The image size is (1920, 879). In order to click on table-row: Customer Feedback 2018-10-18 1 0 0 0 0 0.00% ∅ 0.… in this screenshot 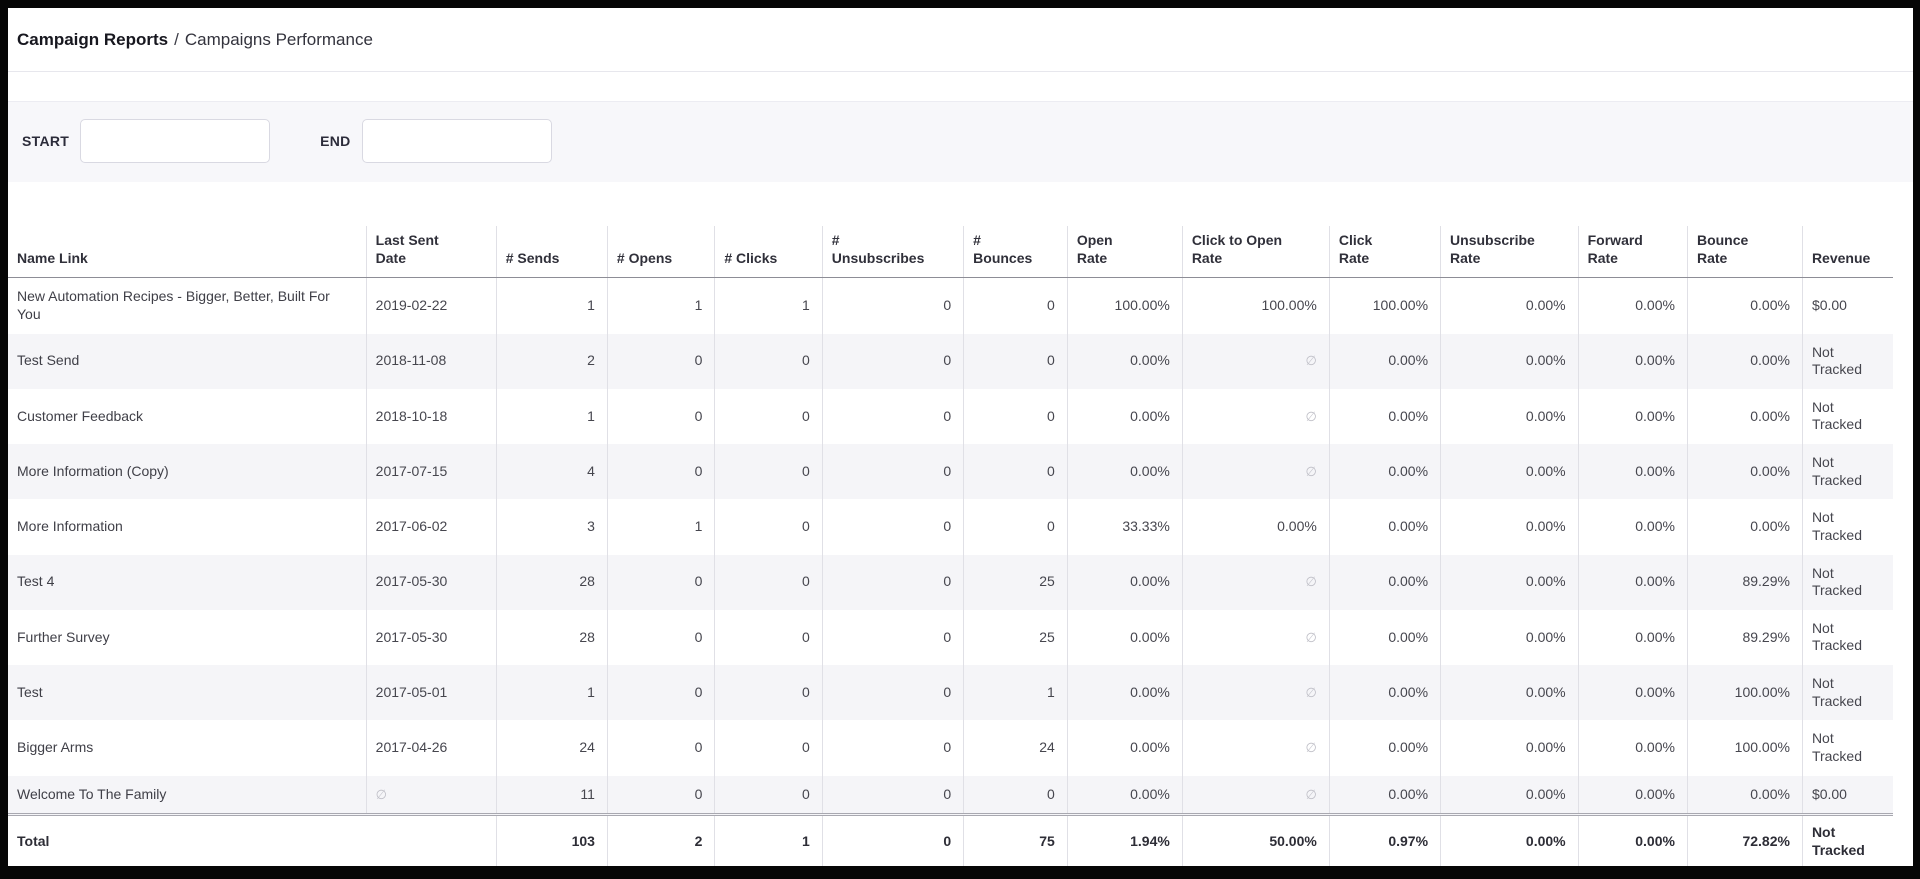, I will do `click(950, 416)`.